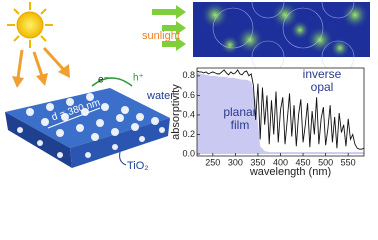 The height and width of the screenshot is (240, 378). Describe the element at coordinates (280, 162) in the screenshot. I see `x-tick-label: 400` at that location.